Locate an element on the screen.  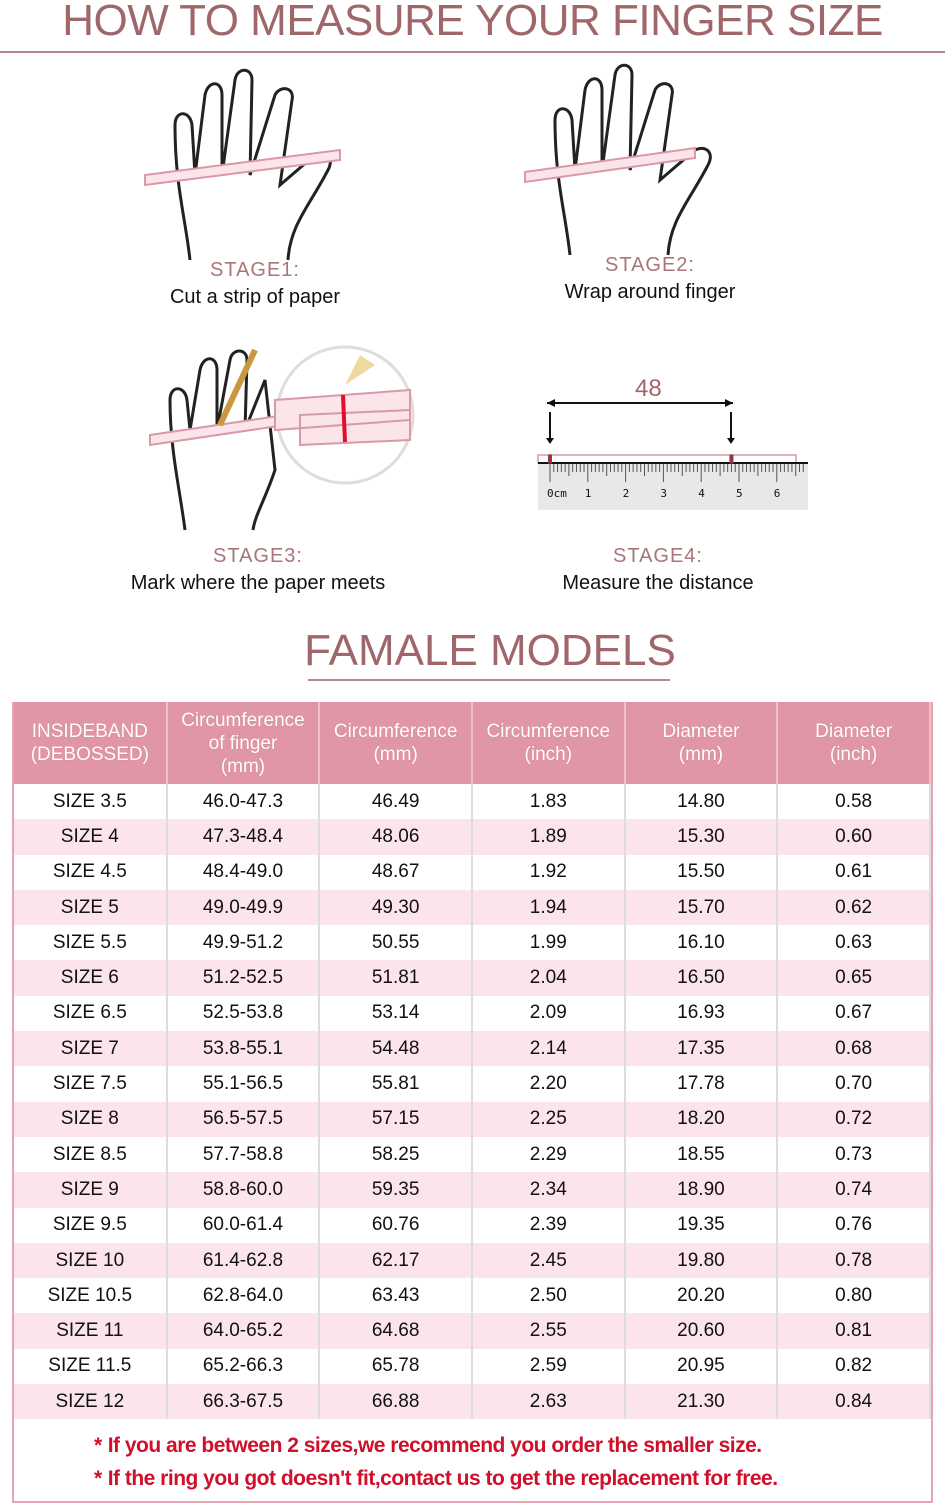
table-cell: 46.0-47.3 is located at coordinates (243, 802).